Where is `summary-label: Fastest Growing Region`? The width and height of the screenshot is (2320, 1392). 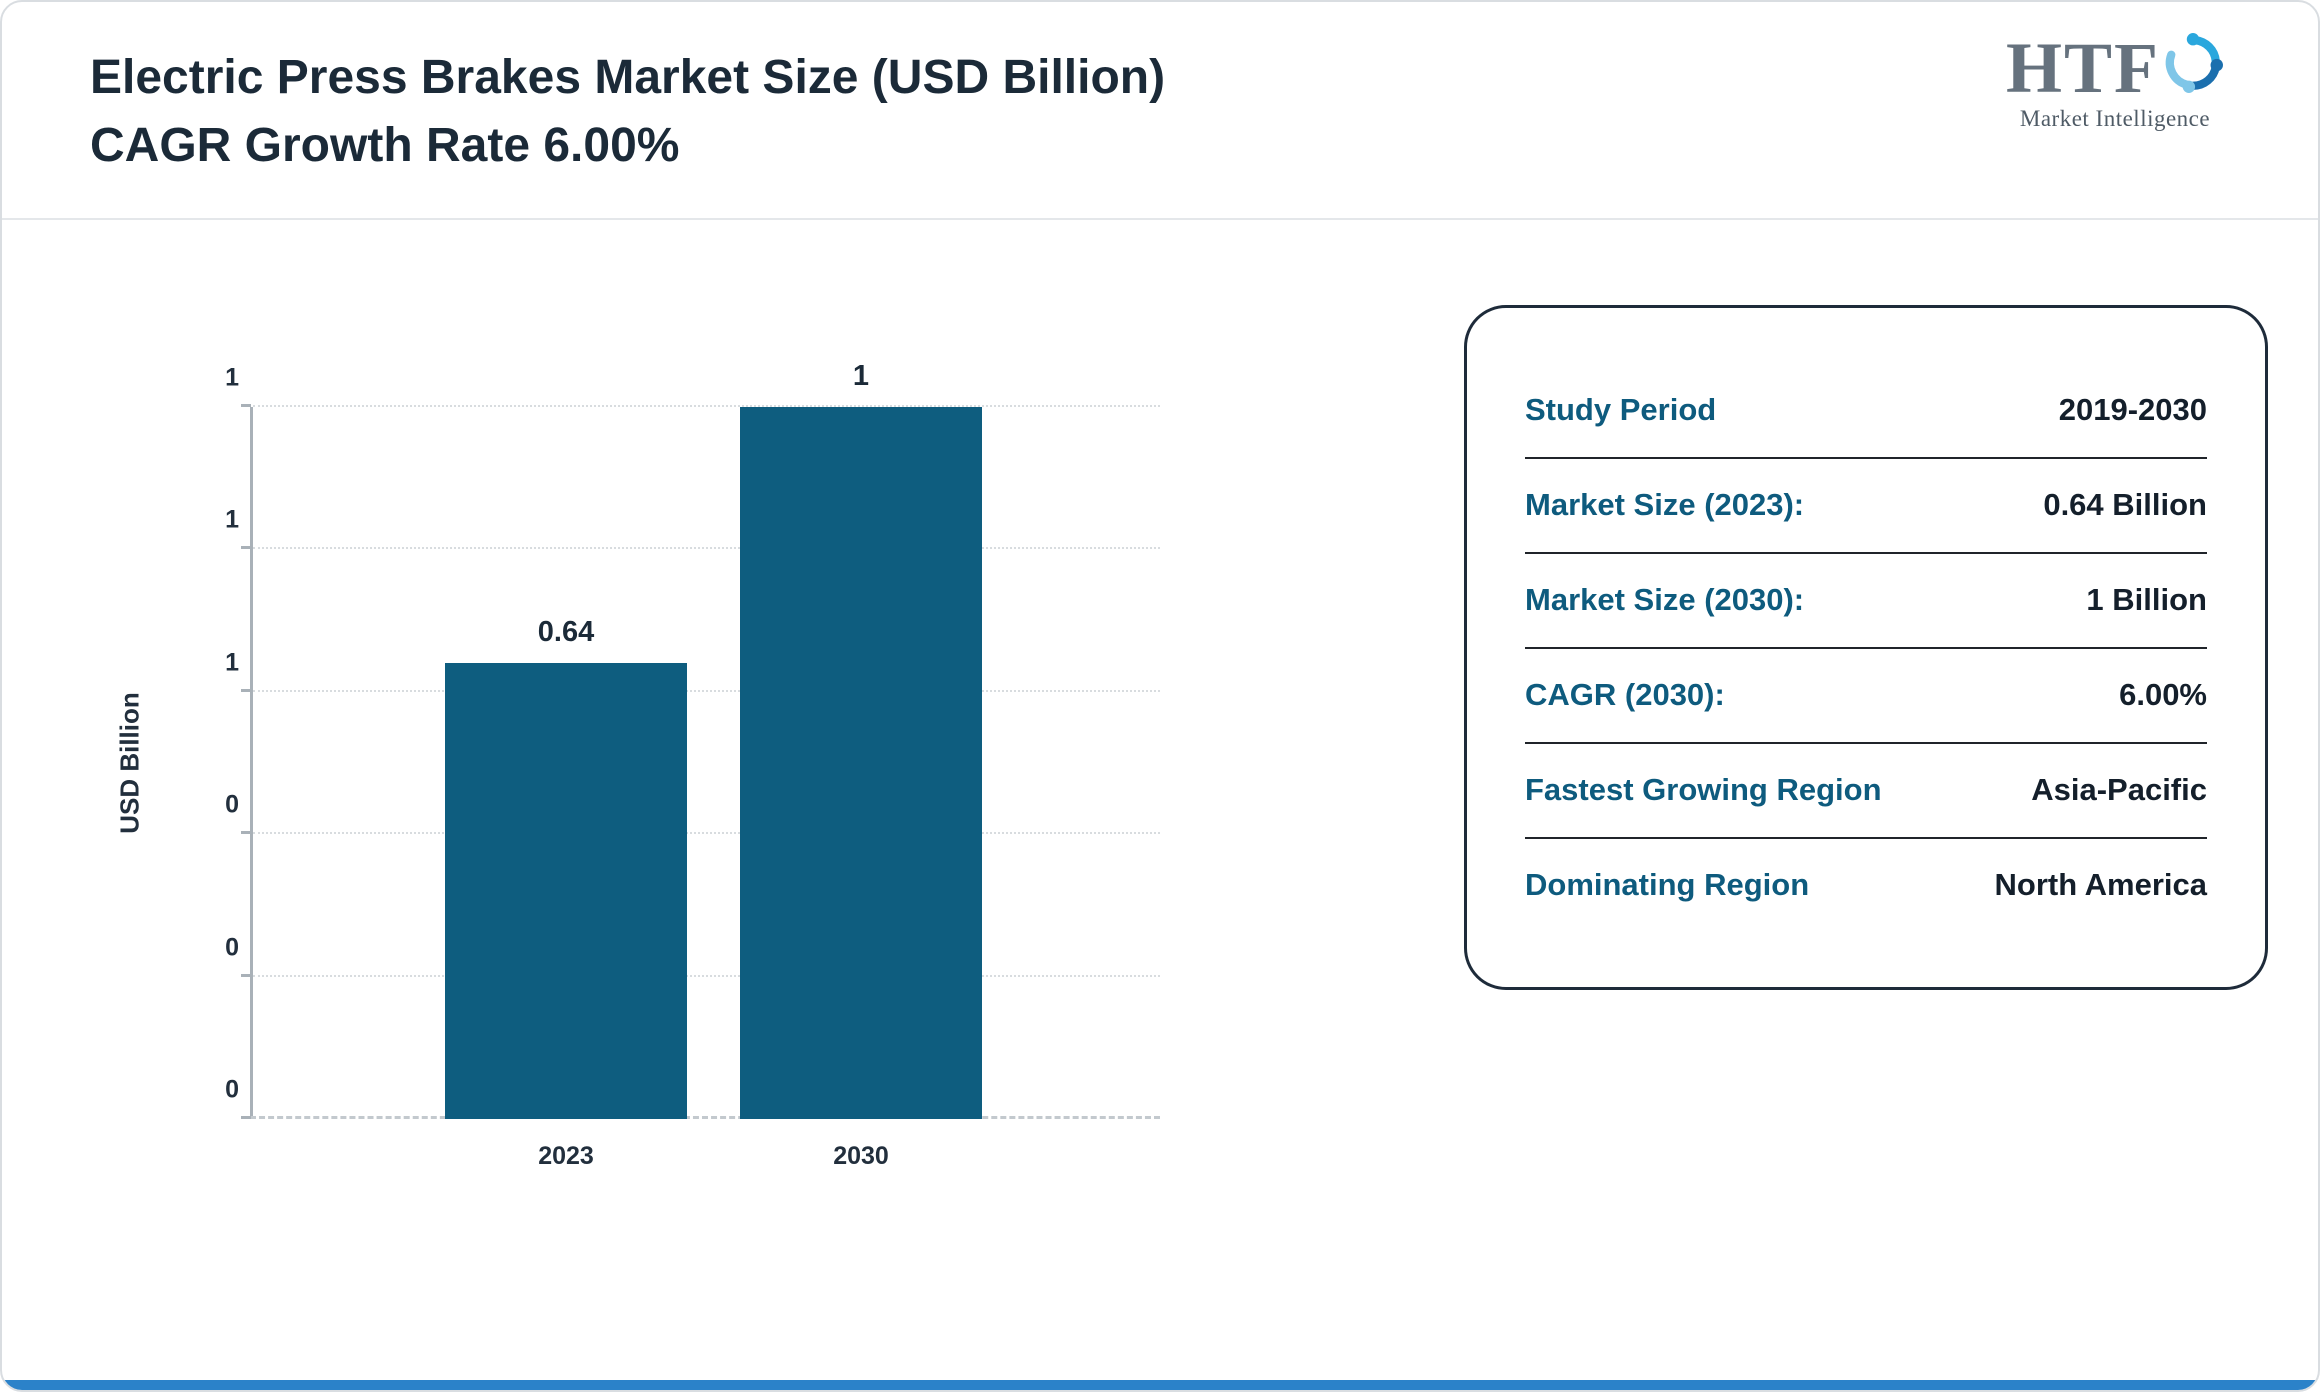
summary-label: Fastest Growing Region is located at coordinates (1703, 789).